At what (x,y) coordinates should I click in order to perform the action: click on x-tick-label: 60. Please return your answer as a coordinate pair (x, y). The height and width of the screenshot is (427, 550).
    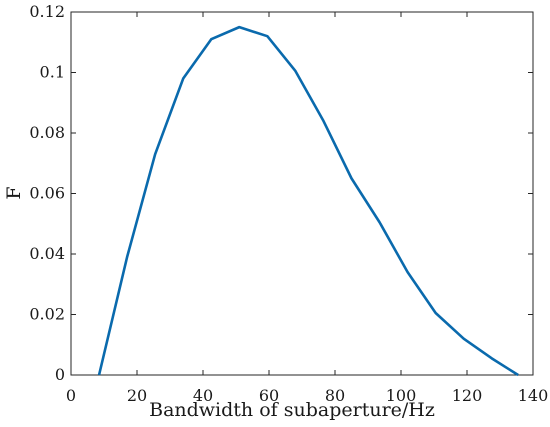
    Looking at the image, I should click on (269, 395).